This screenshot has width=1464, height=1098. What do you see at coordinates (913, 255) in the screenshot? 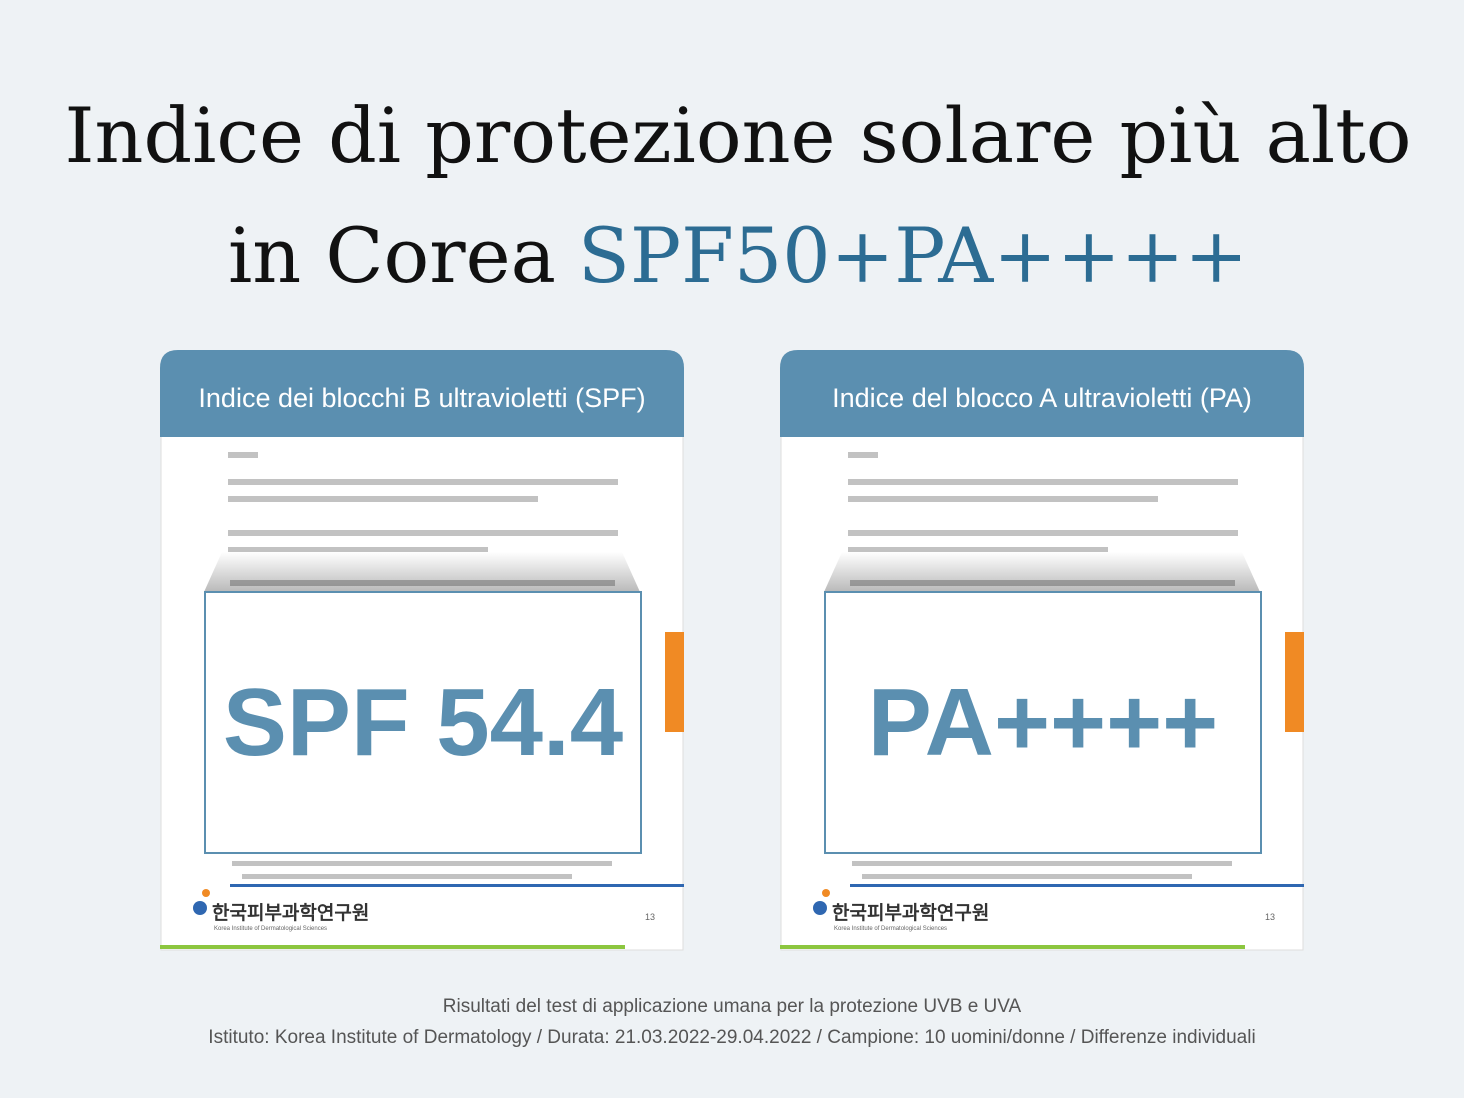
I see `title-highlight: SPF50+PA++++` at bounding box center [913, 255].